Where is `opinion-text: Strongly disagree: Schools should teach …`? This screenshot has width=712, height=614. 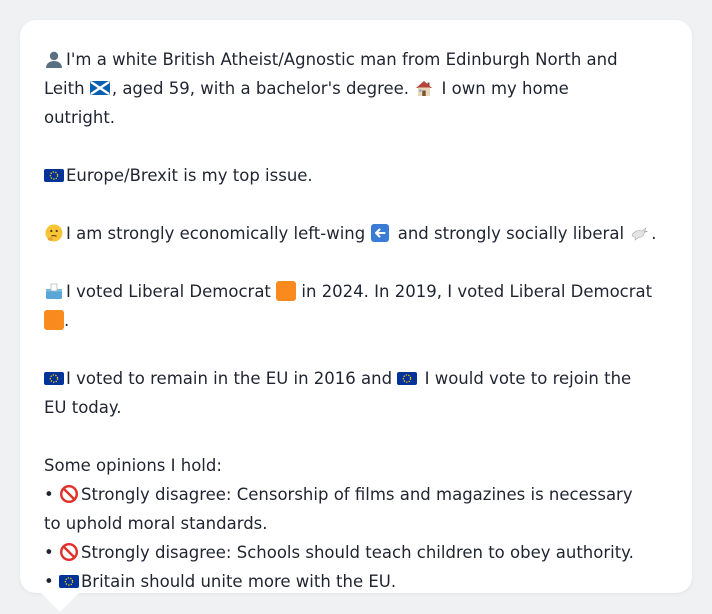 opinion-text: Strongly disagree: Schools should teach … is located at coordinates (357, 552).